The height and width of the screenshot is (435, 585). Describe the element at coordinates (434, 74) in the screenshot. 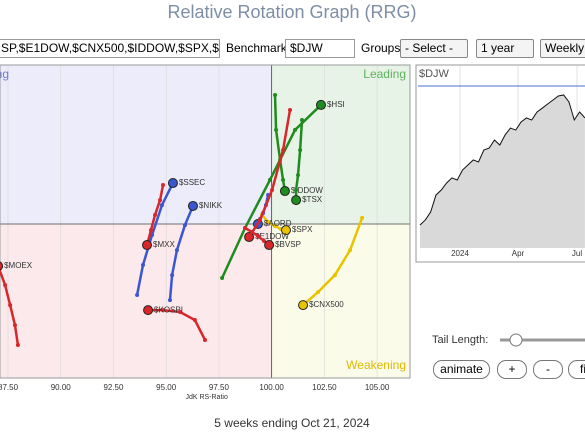

I see `mini-title: $DJW` at that location.